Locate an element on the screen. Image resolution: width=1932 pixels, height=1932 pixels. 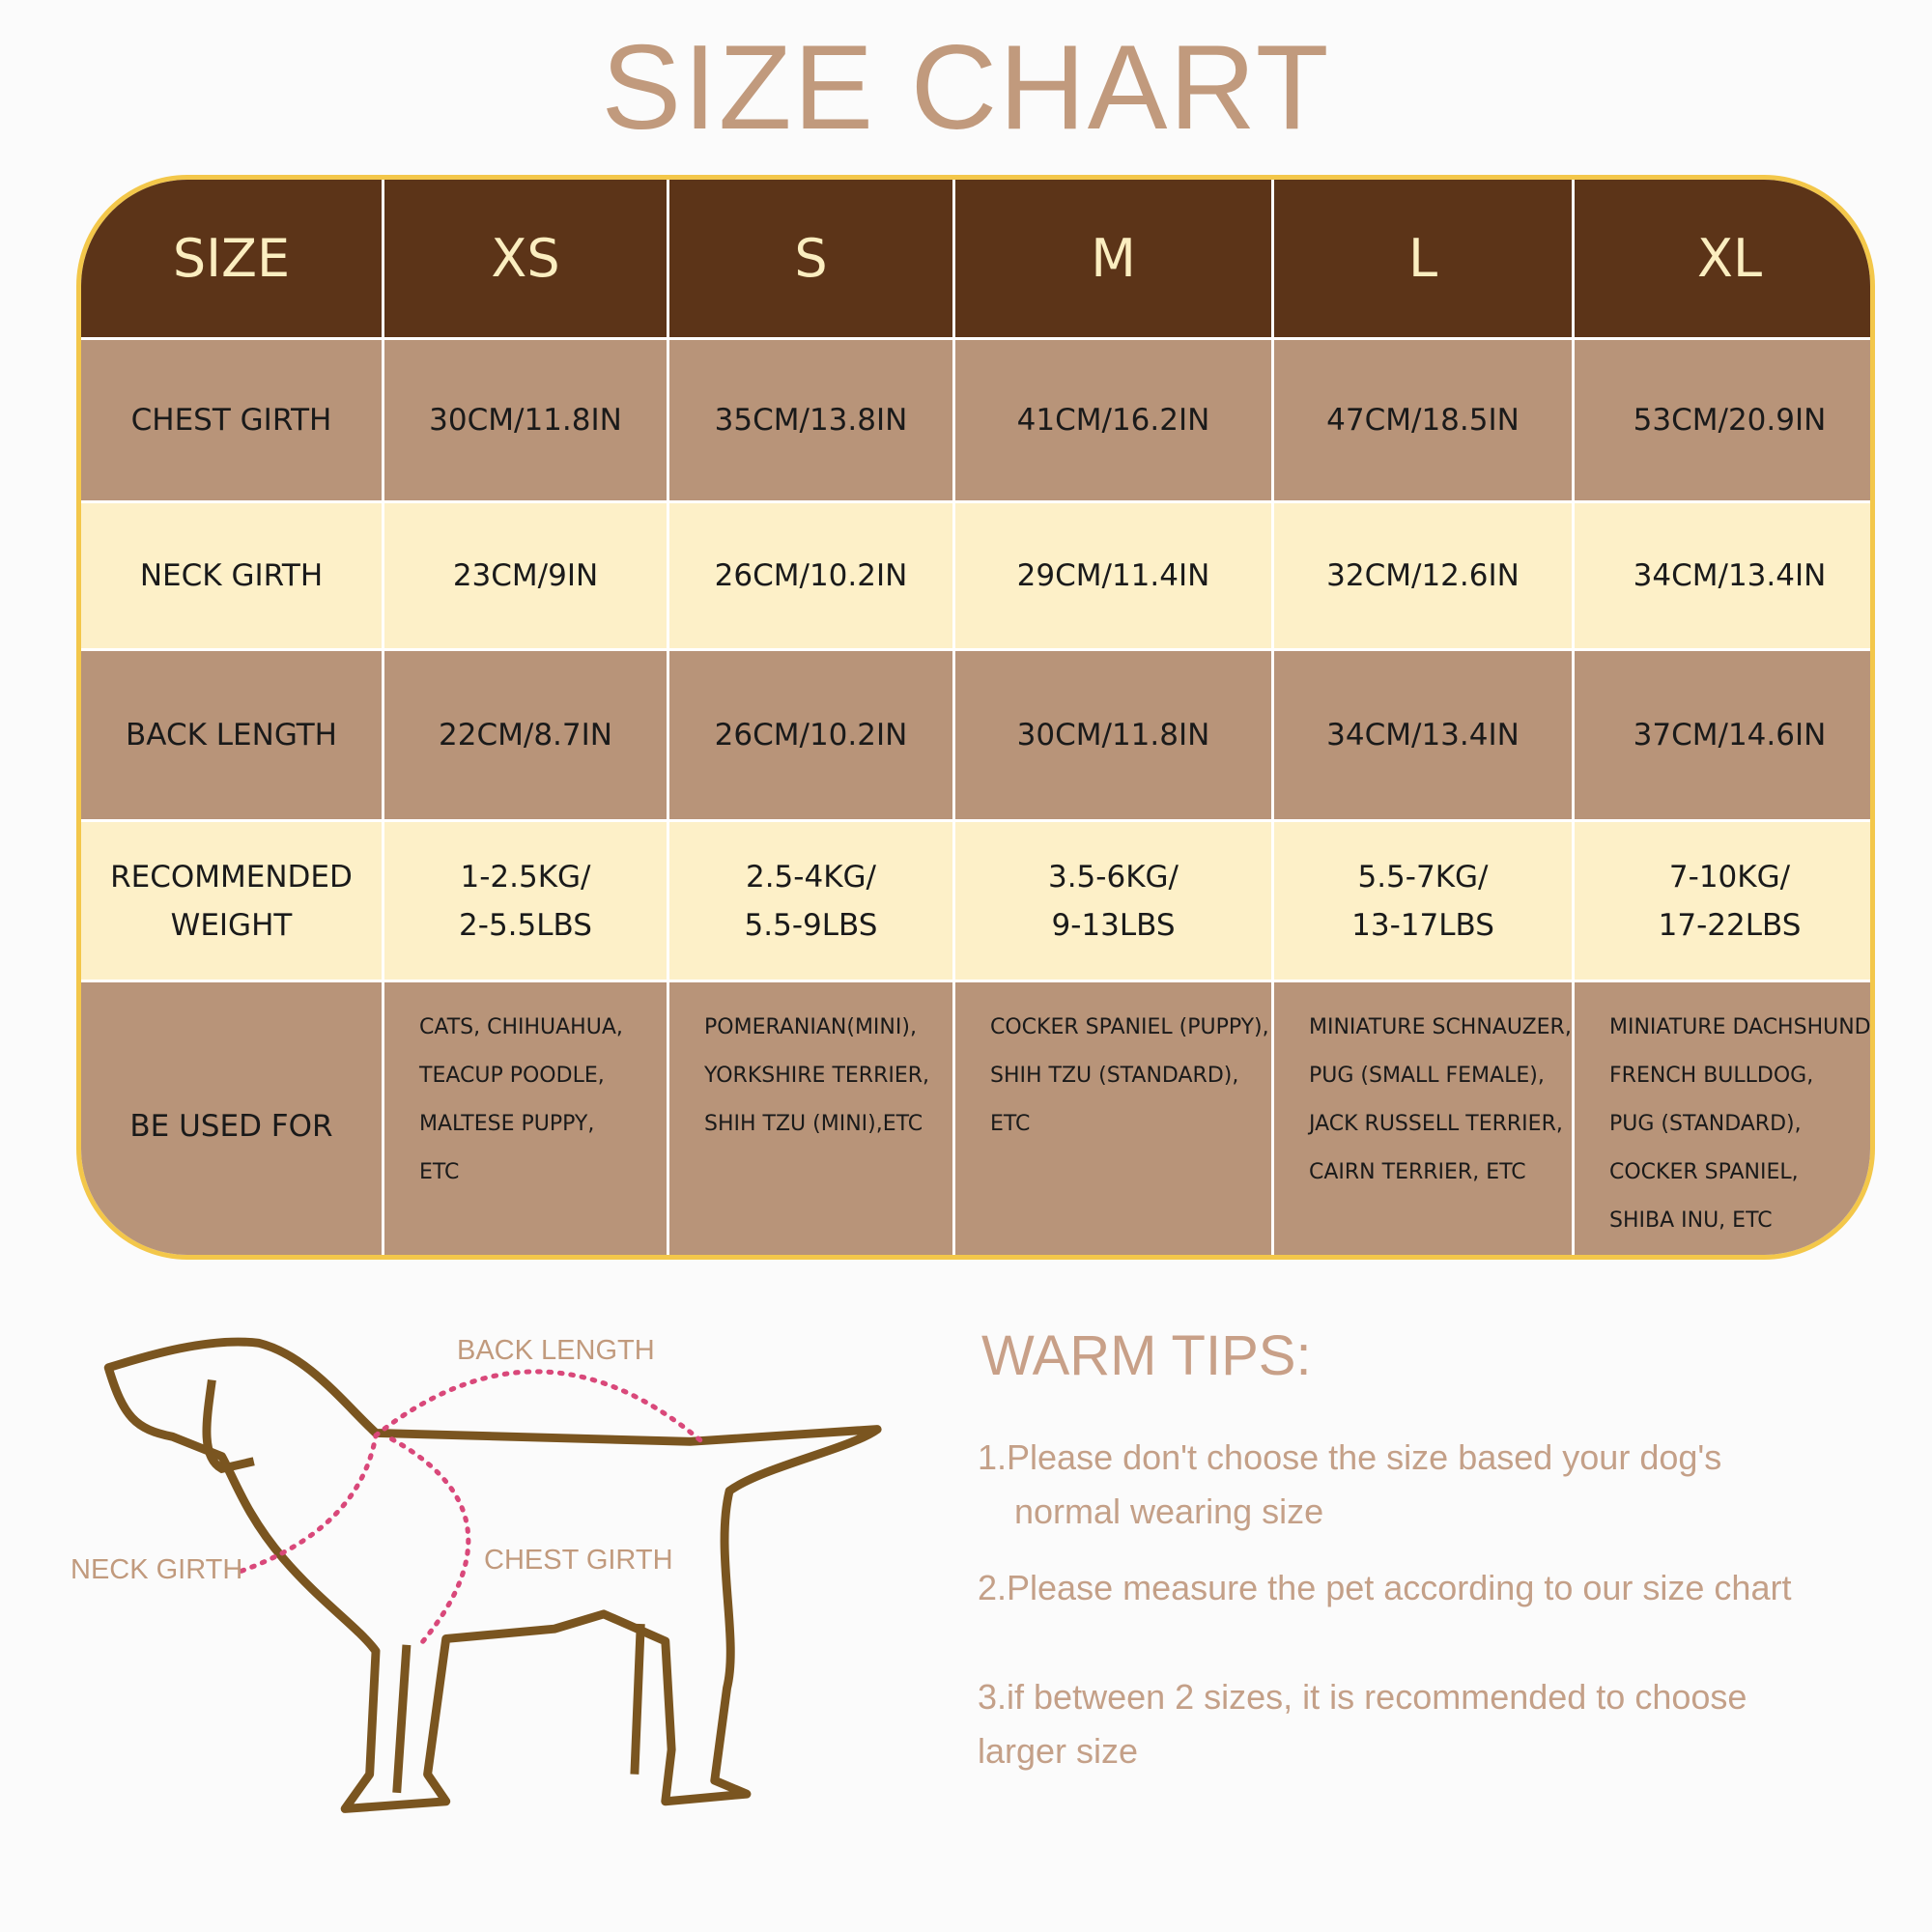
cell-line: 17-22LBS is located at coordinates (1730, 925).